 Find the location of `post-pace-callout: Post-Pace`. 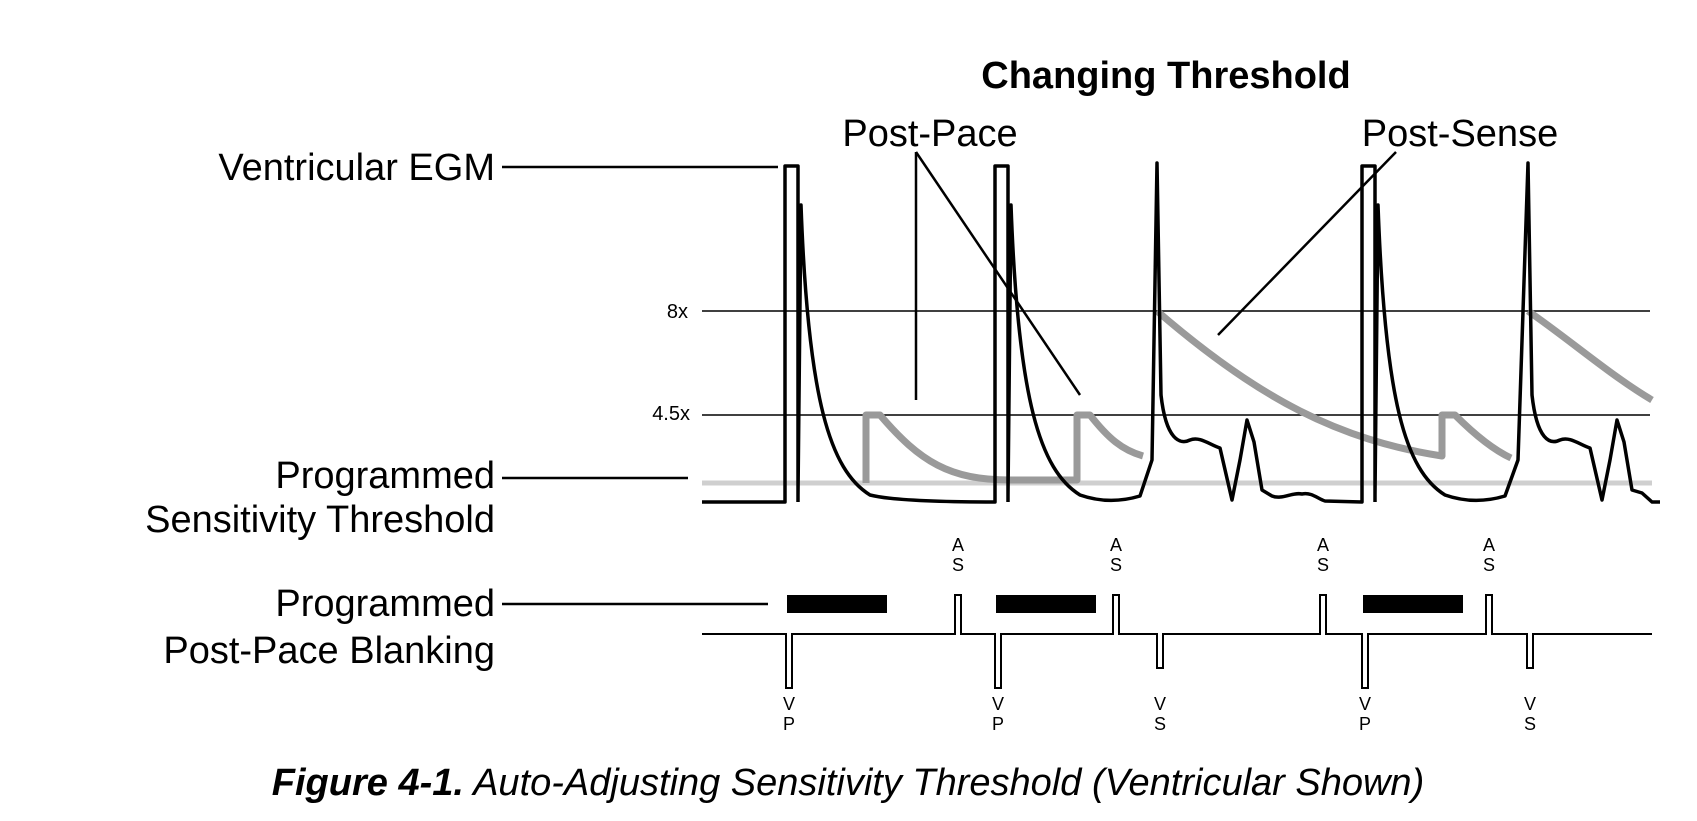

post-pace-callout: Post-Pace is located at coordinates (929, 134).